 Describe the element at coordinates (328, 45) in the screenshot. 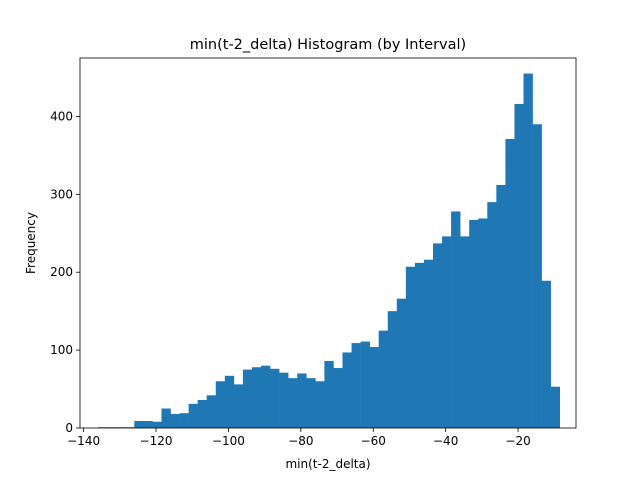

I see `chart-title: min(t-2_delta) Histogram (by Interval)` at that location.